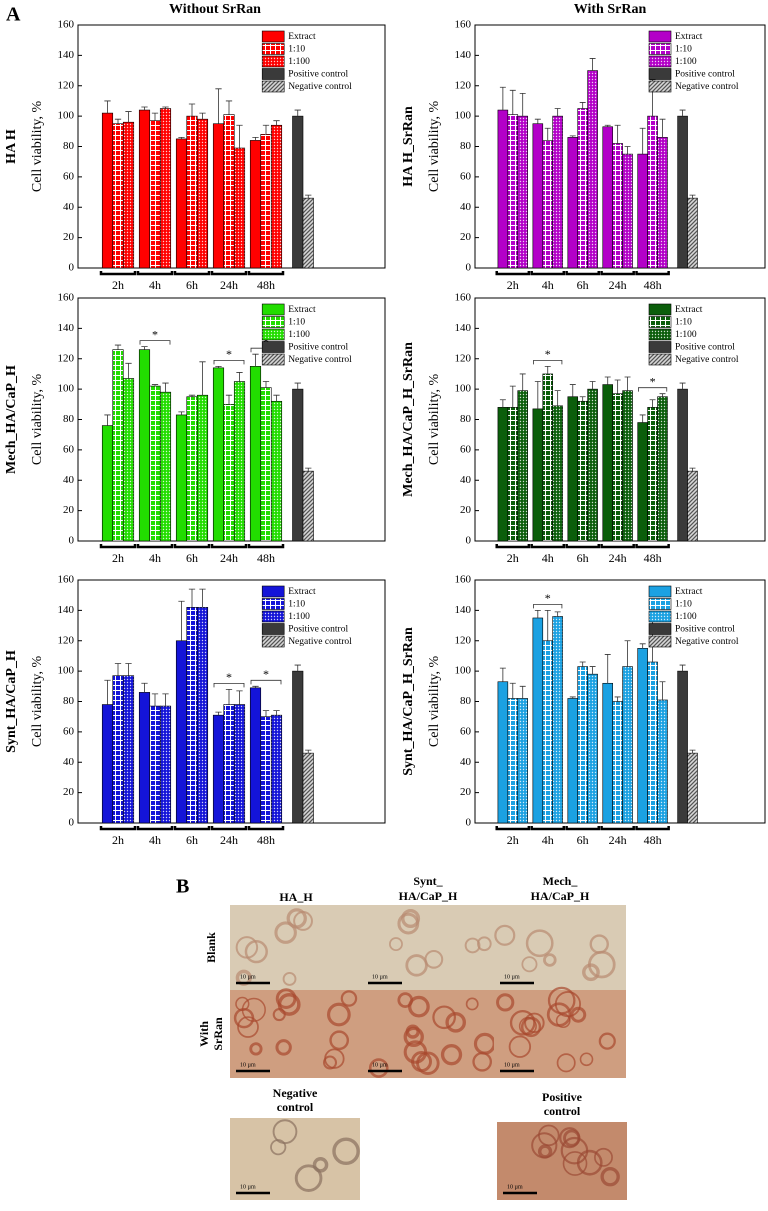 This screenshot has width=768, height=1211. Describe the element at coordinates (66, 328) in the screenshot. I see `y-tick-label: 140` at that location.